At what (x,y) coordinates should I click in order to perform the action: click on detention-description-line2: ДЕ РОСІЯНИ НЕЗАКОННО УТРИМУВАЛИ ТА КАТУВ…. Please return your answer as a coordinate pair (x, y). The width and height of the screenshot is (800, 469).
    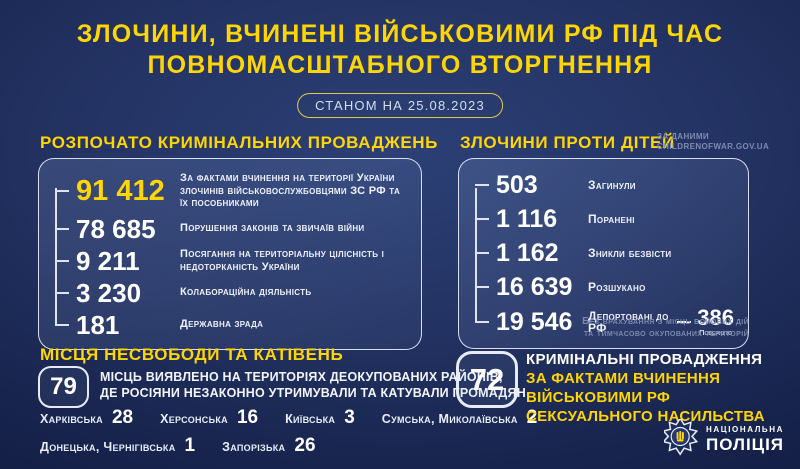
    Looking at the image, I should click on (313, 393).